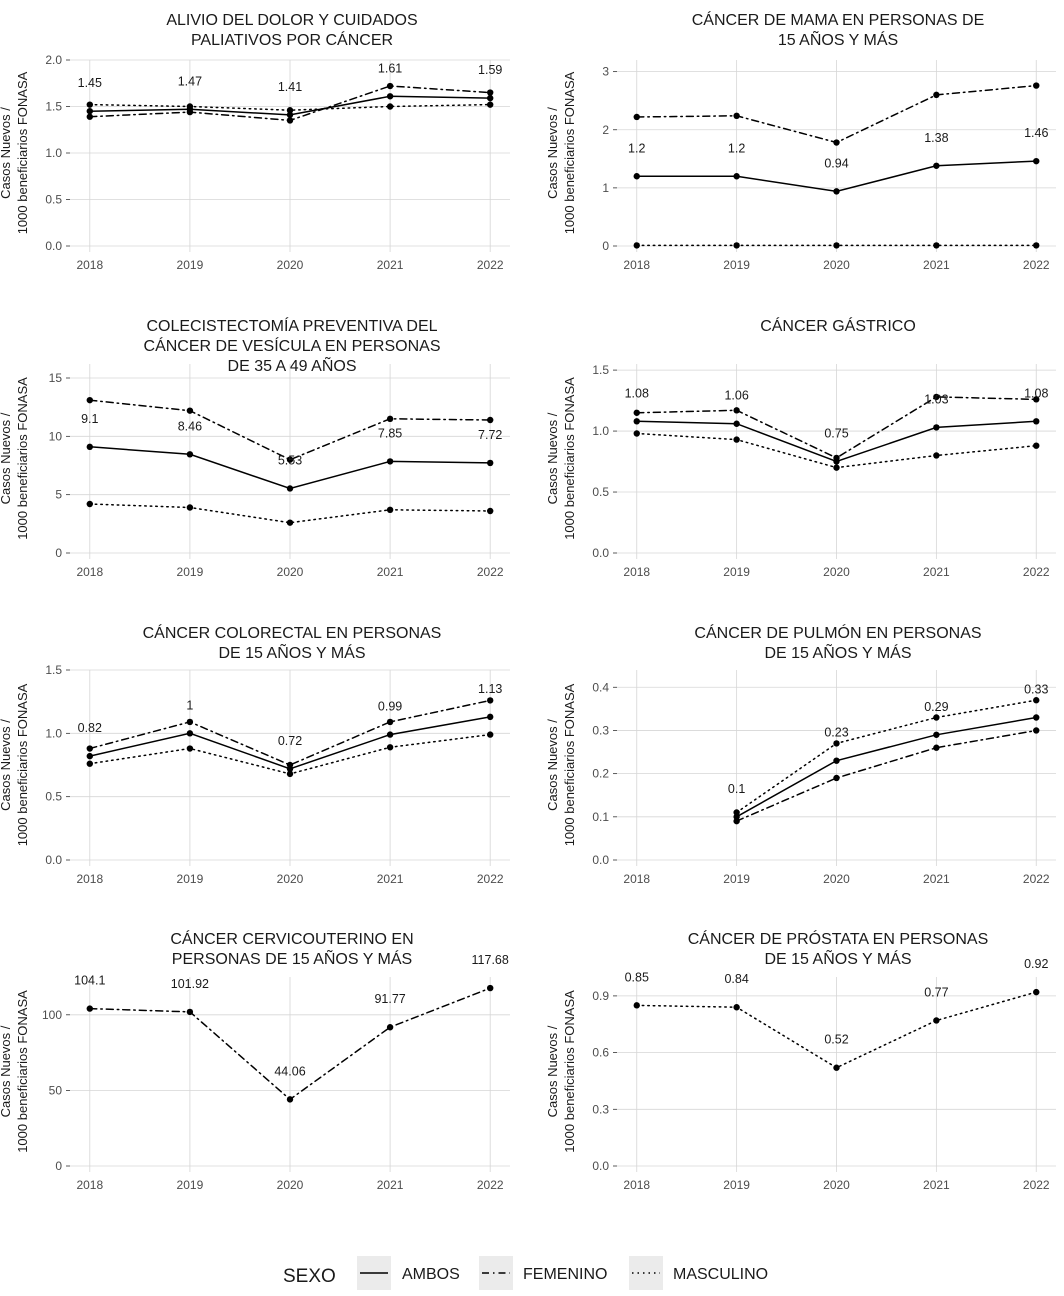 This screenshot has width=1064, height=1296. What do you see at coordinates (600, 492) in the screenshot?
I see `y-tick-label: 0.5` at bounding box center [600, 492].